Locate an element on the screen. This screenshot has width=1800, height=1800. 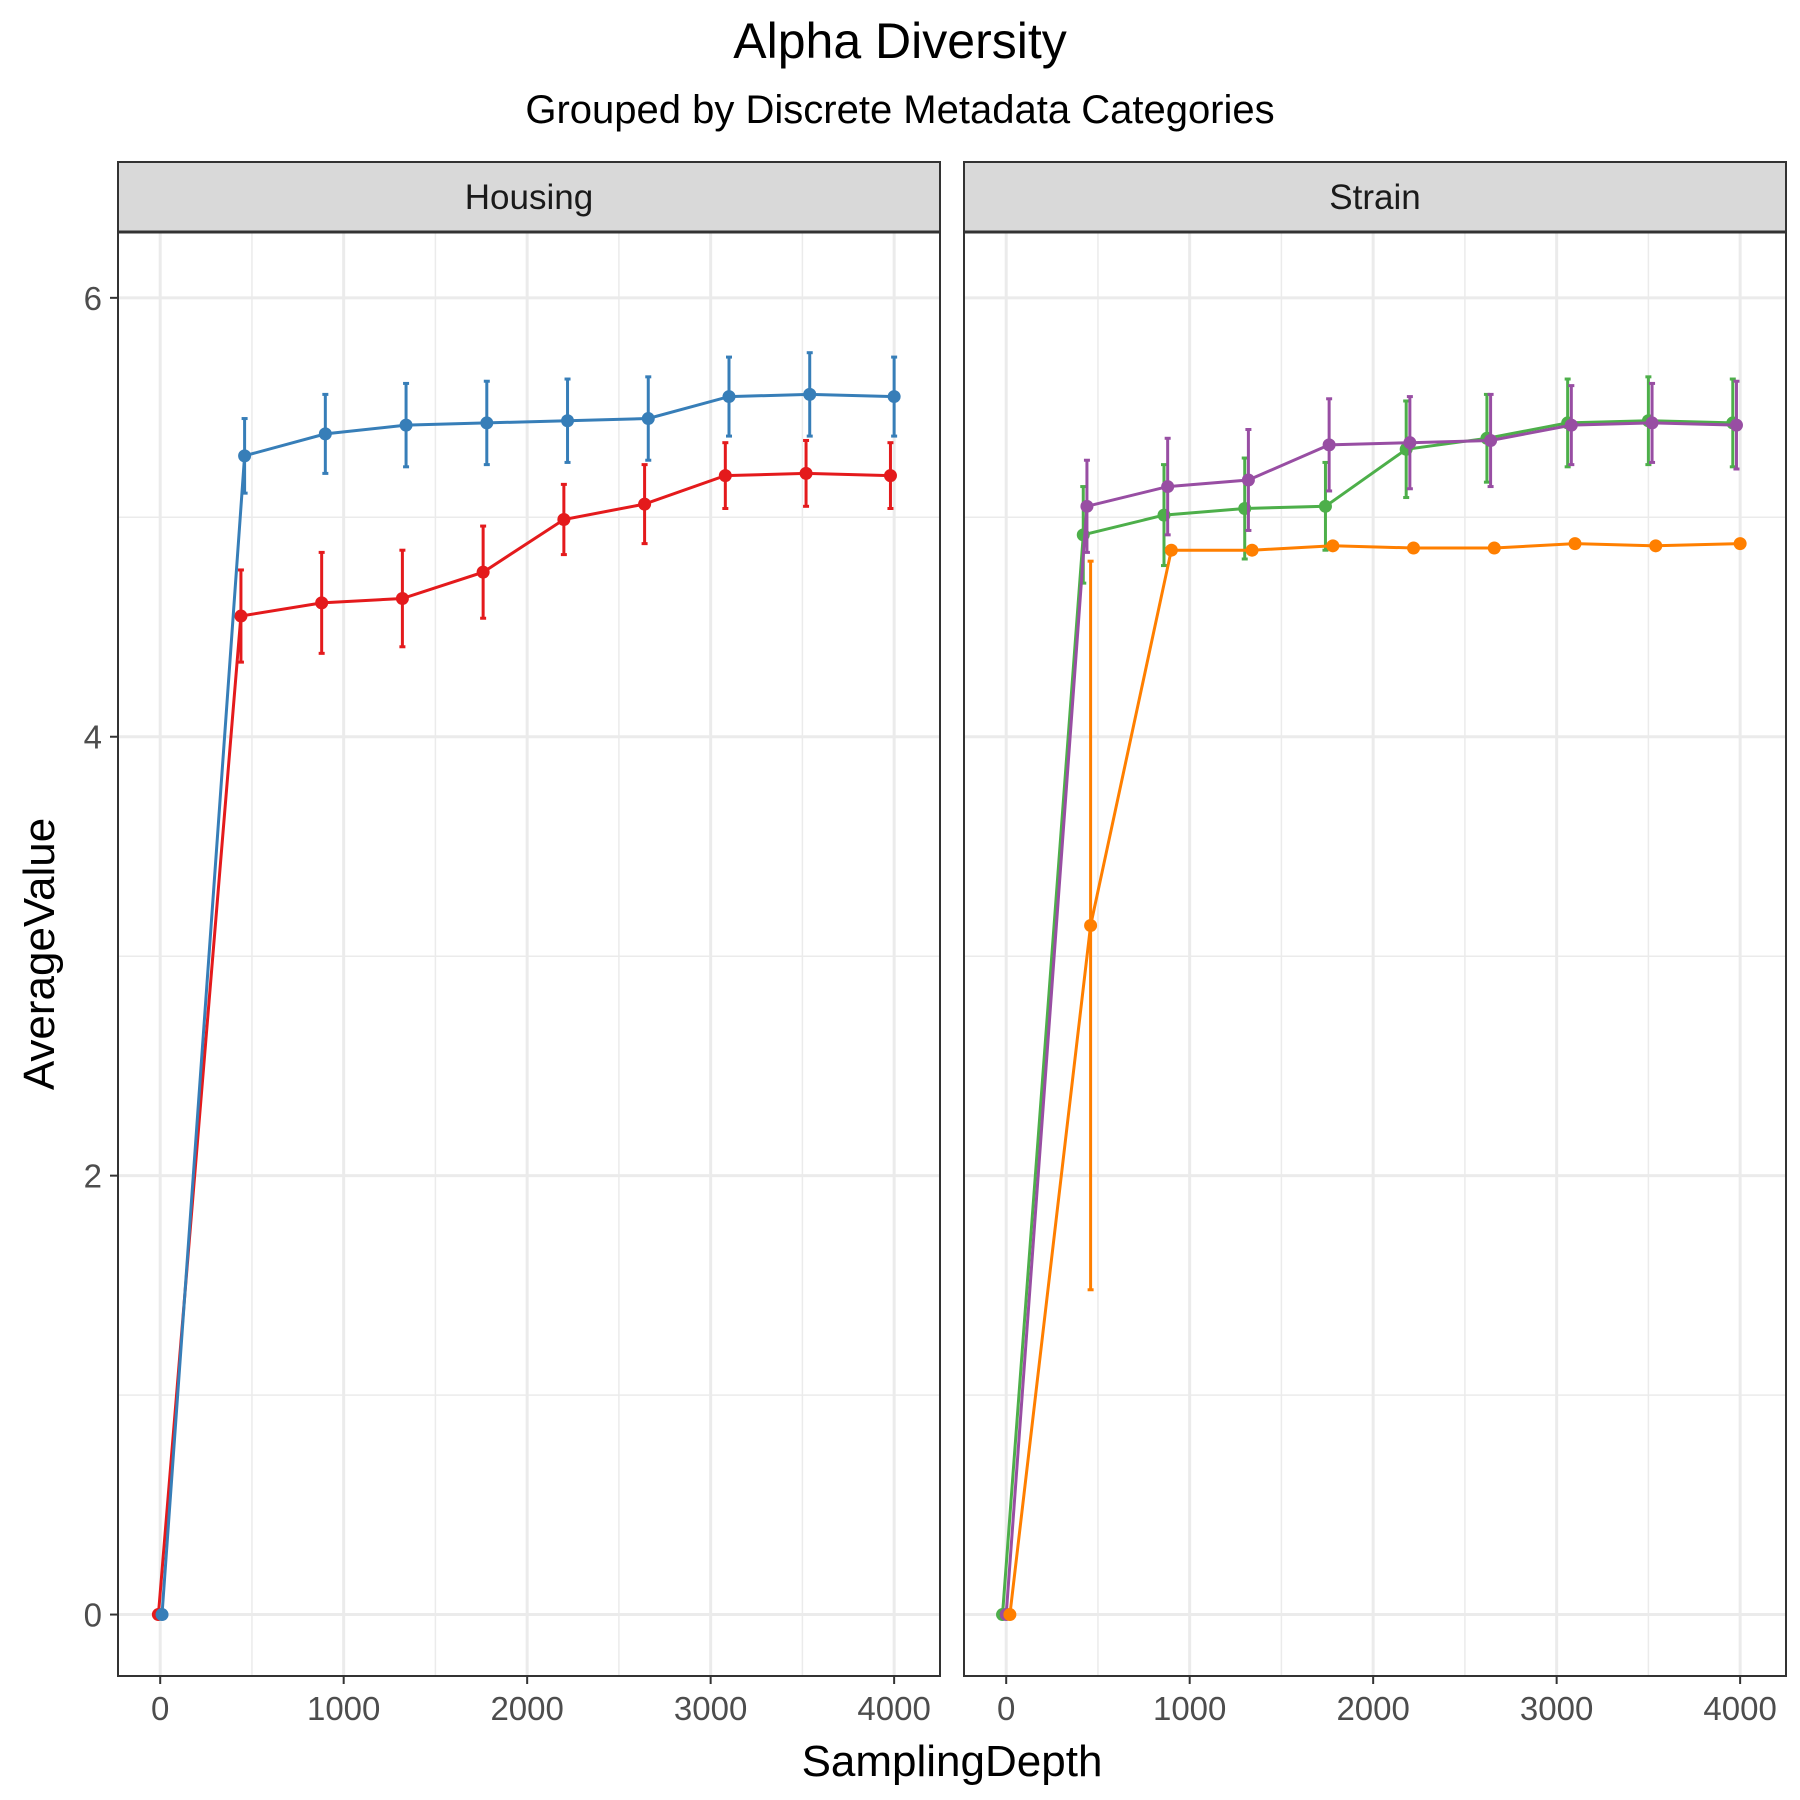
y-tick-label: 4 is located at coordinates (93, 737).